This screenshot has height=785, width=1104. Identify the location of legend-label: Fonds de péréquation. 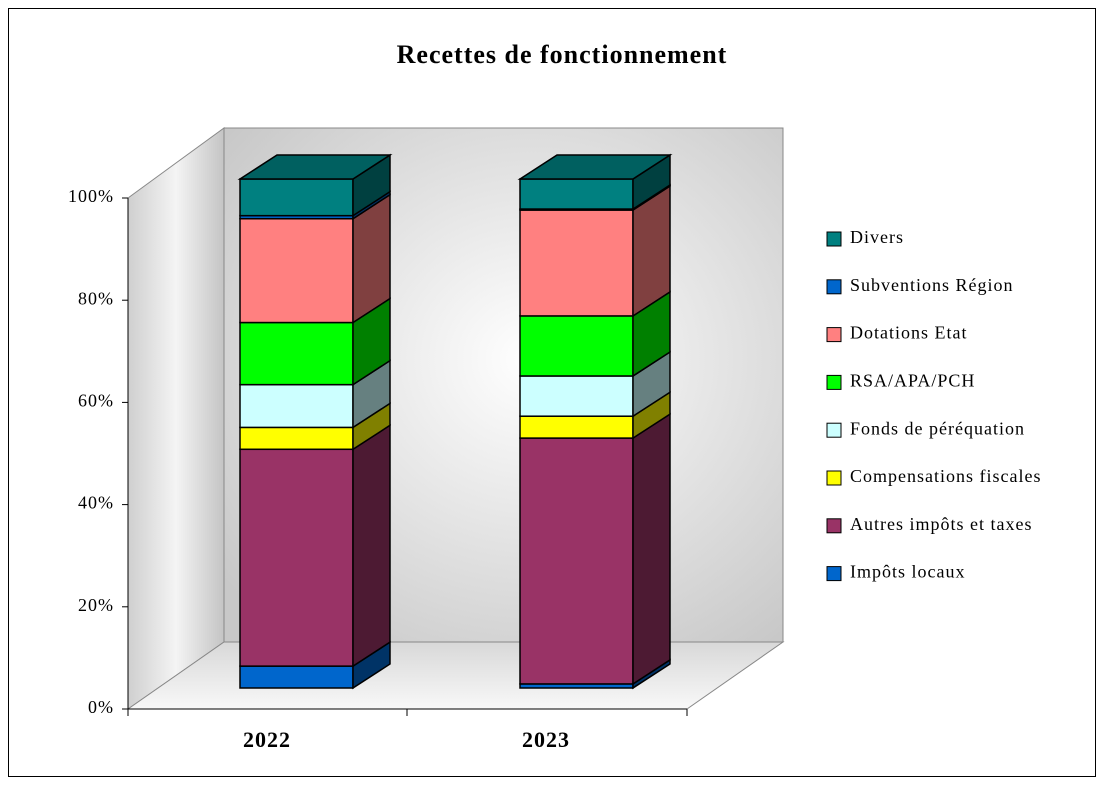
(937, 428).